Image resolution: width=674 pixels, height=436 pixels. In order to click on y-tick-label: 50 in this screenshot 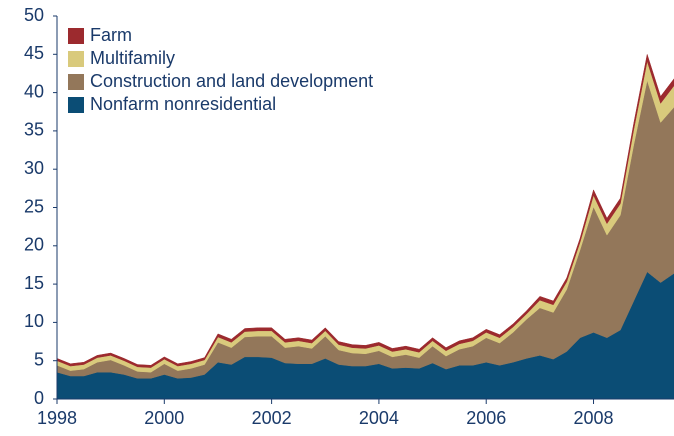, I will do `click(34, 15)`.